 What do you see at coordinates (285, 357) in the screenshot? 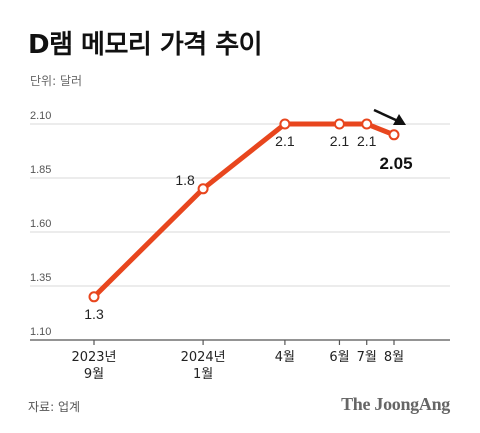
I see `x-tick-label: 4월` at bounding box center [285, 357].